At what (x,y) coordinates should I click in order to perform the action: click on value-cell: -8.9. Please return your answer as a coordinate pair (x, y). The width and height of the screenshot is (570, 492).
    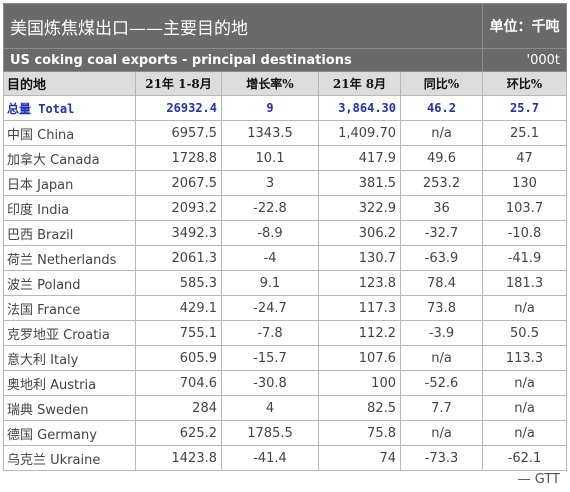
    Looking at the image, I should click on (270, 233).